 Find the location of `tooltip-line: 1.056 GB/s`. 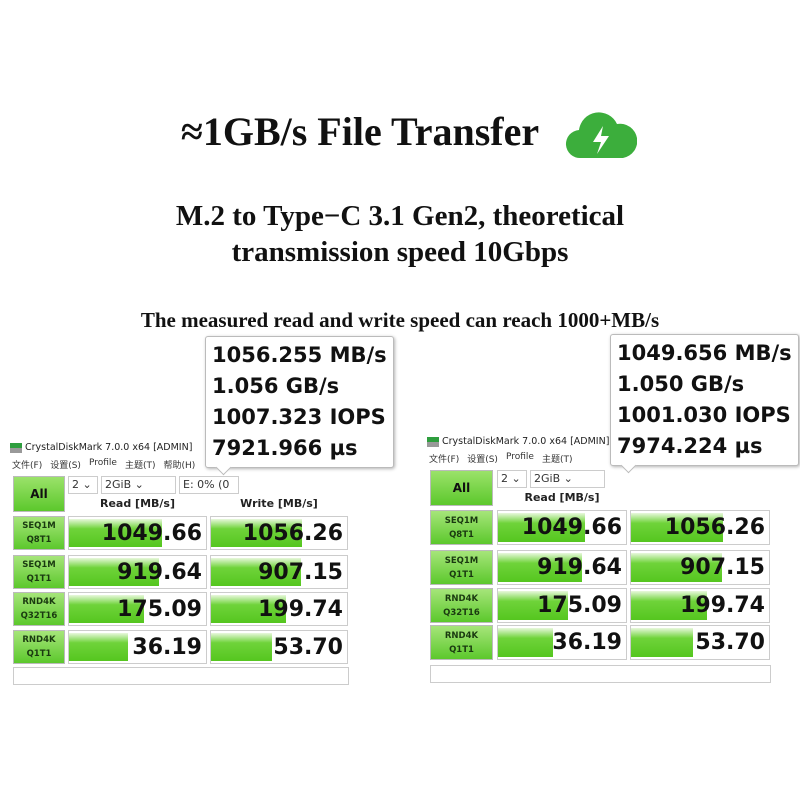

tooltip-line: 1.056 GB/s is located at coordinates (276, 386).